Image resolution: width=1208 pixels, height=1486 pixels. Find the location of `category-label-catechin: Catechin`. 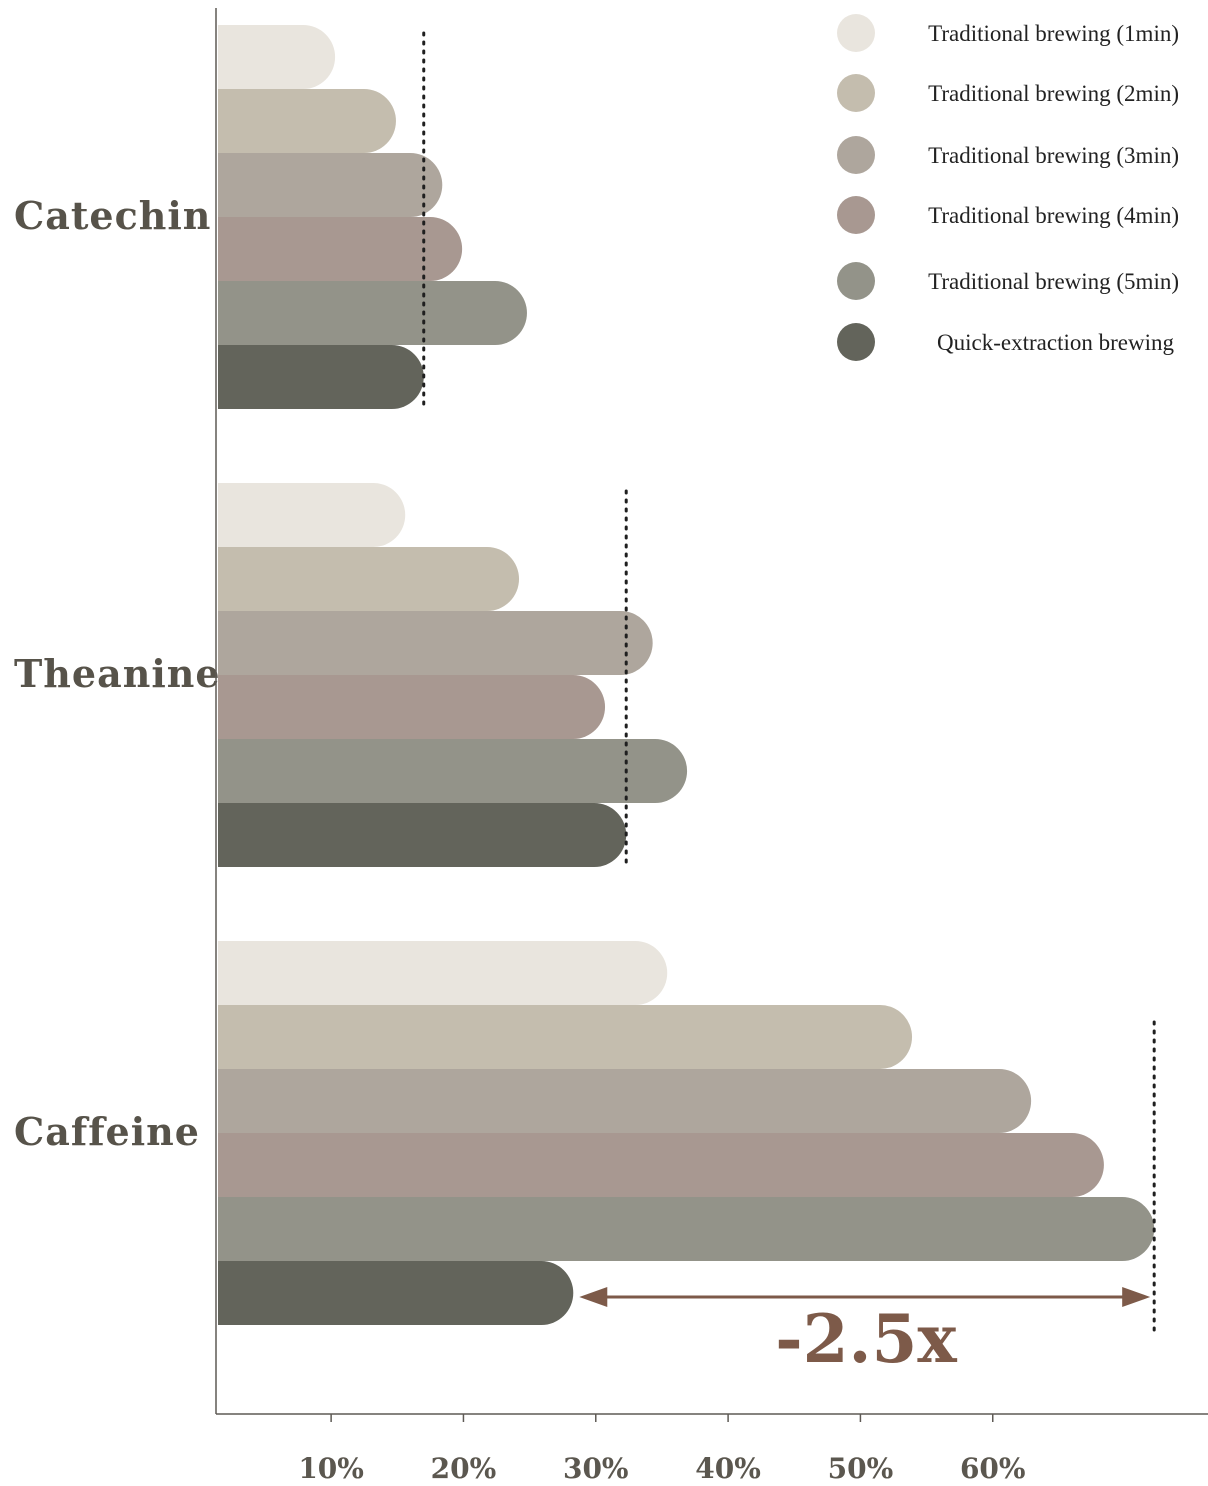

category-label-catechin: Catechin is located at coordinates (112, 215).